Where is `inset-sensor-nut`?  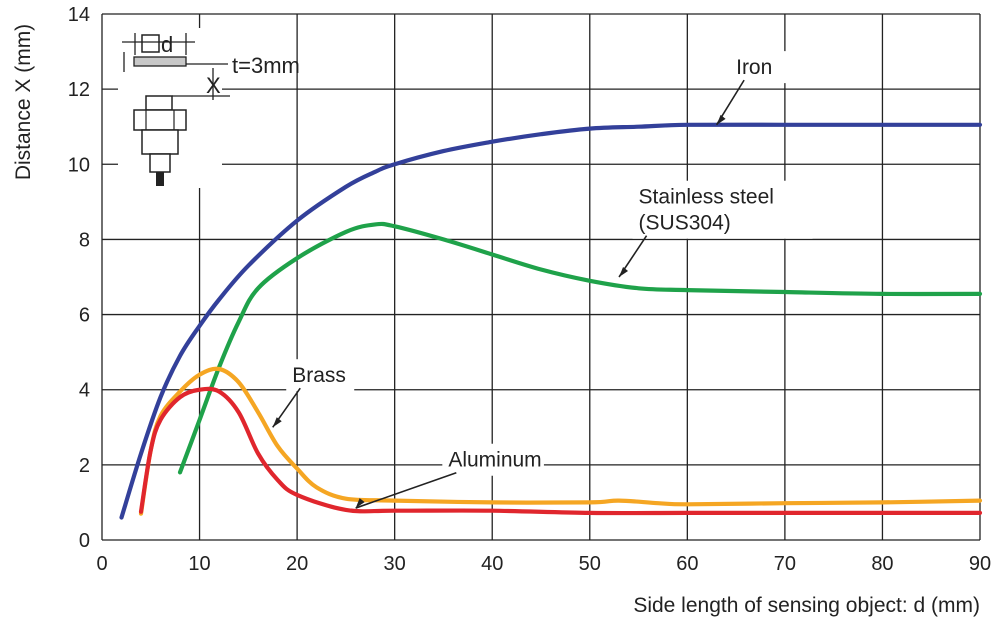 inset-sensor-nut is located at coordinates (160, 120).